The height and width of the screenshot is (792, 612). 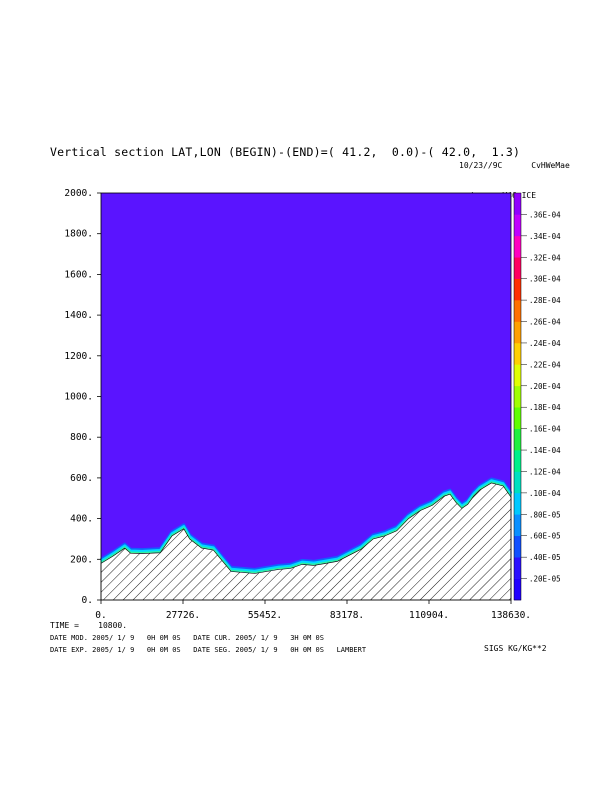 What do you see at coordinates (78, 274) in the screenshot?
I see `y-tick-label: 1600.` at bounding box center [78, 274].